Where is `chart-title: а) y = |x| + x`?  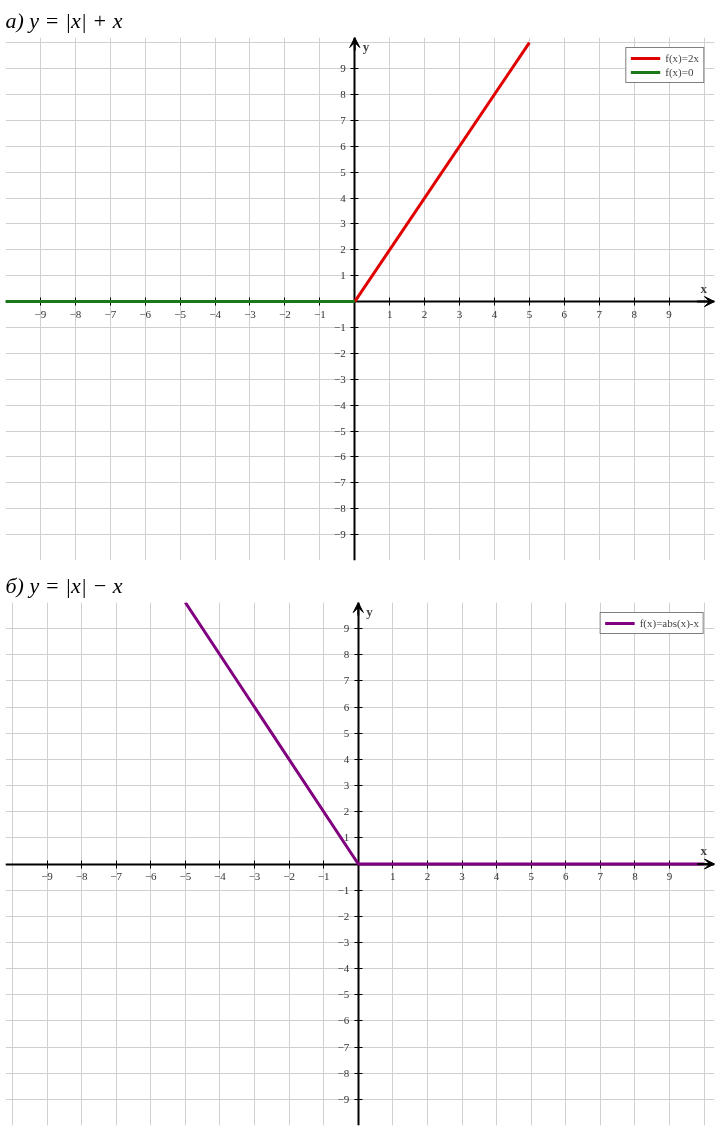 chart-title: а) y = |x| + x is located at coordinates (64, 20).